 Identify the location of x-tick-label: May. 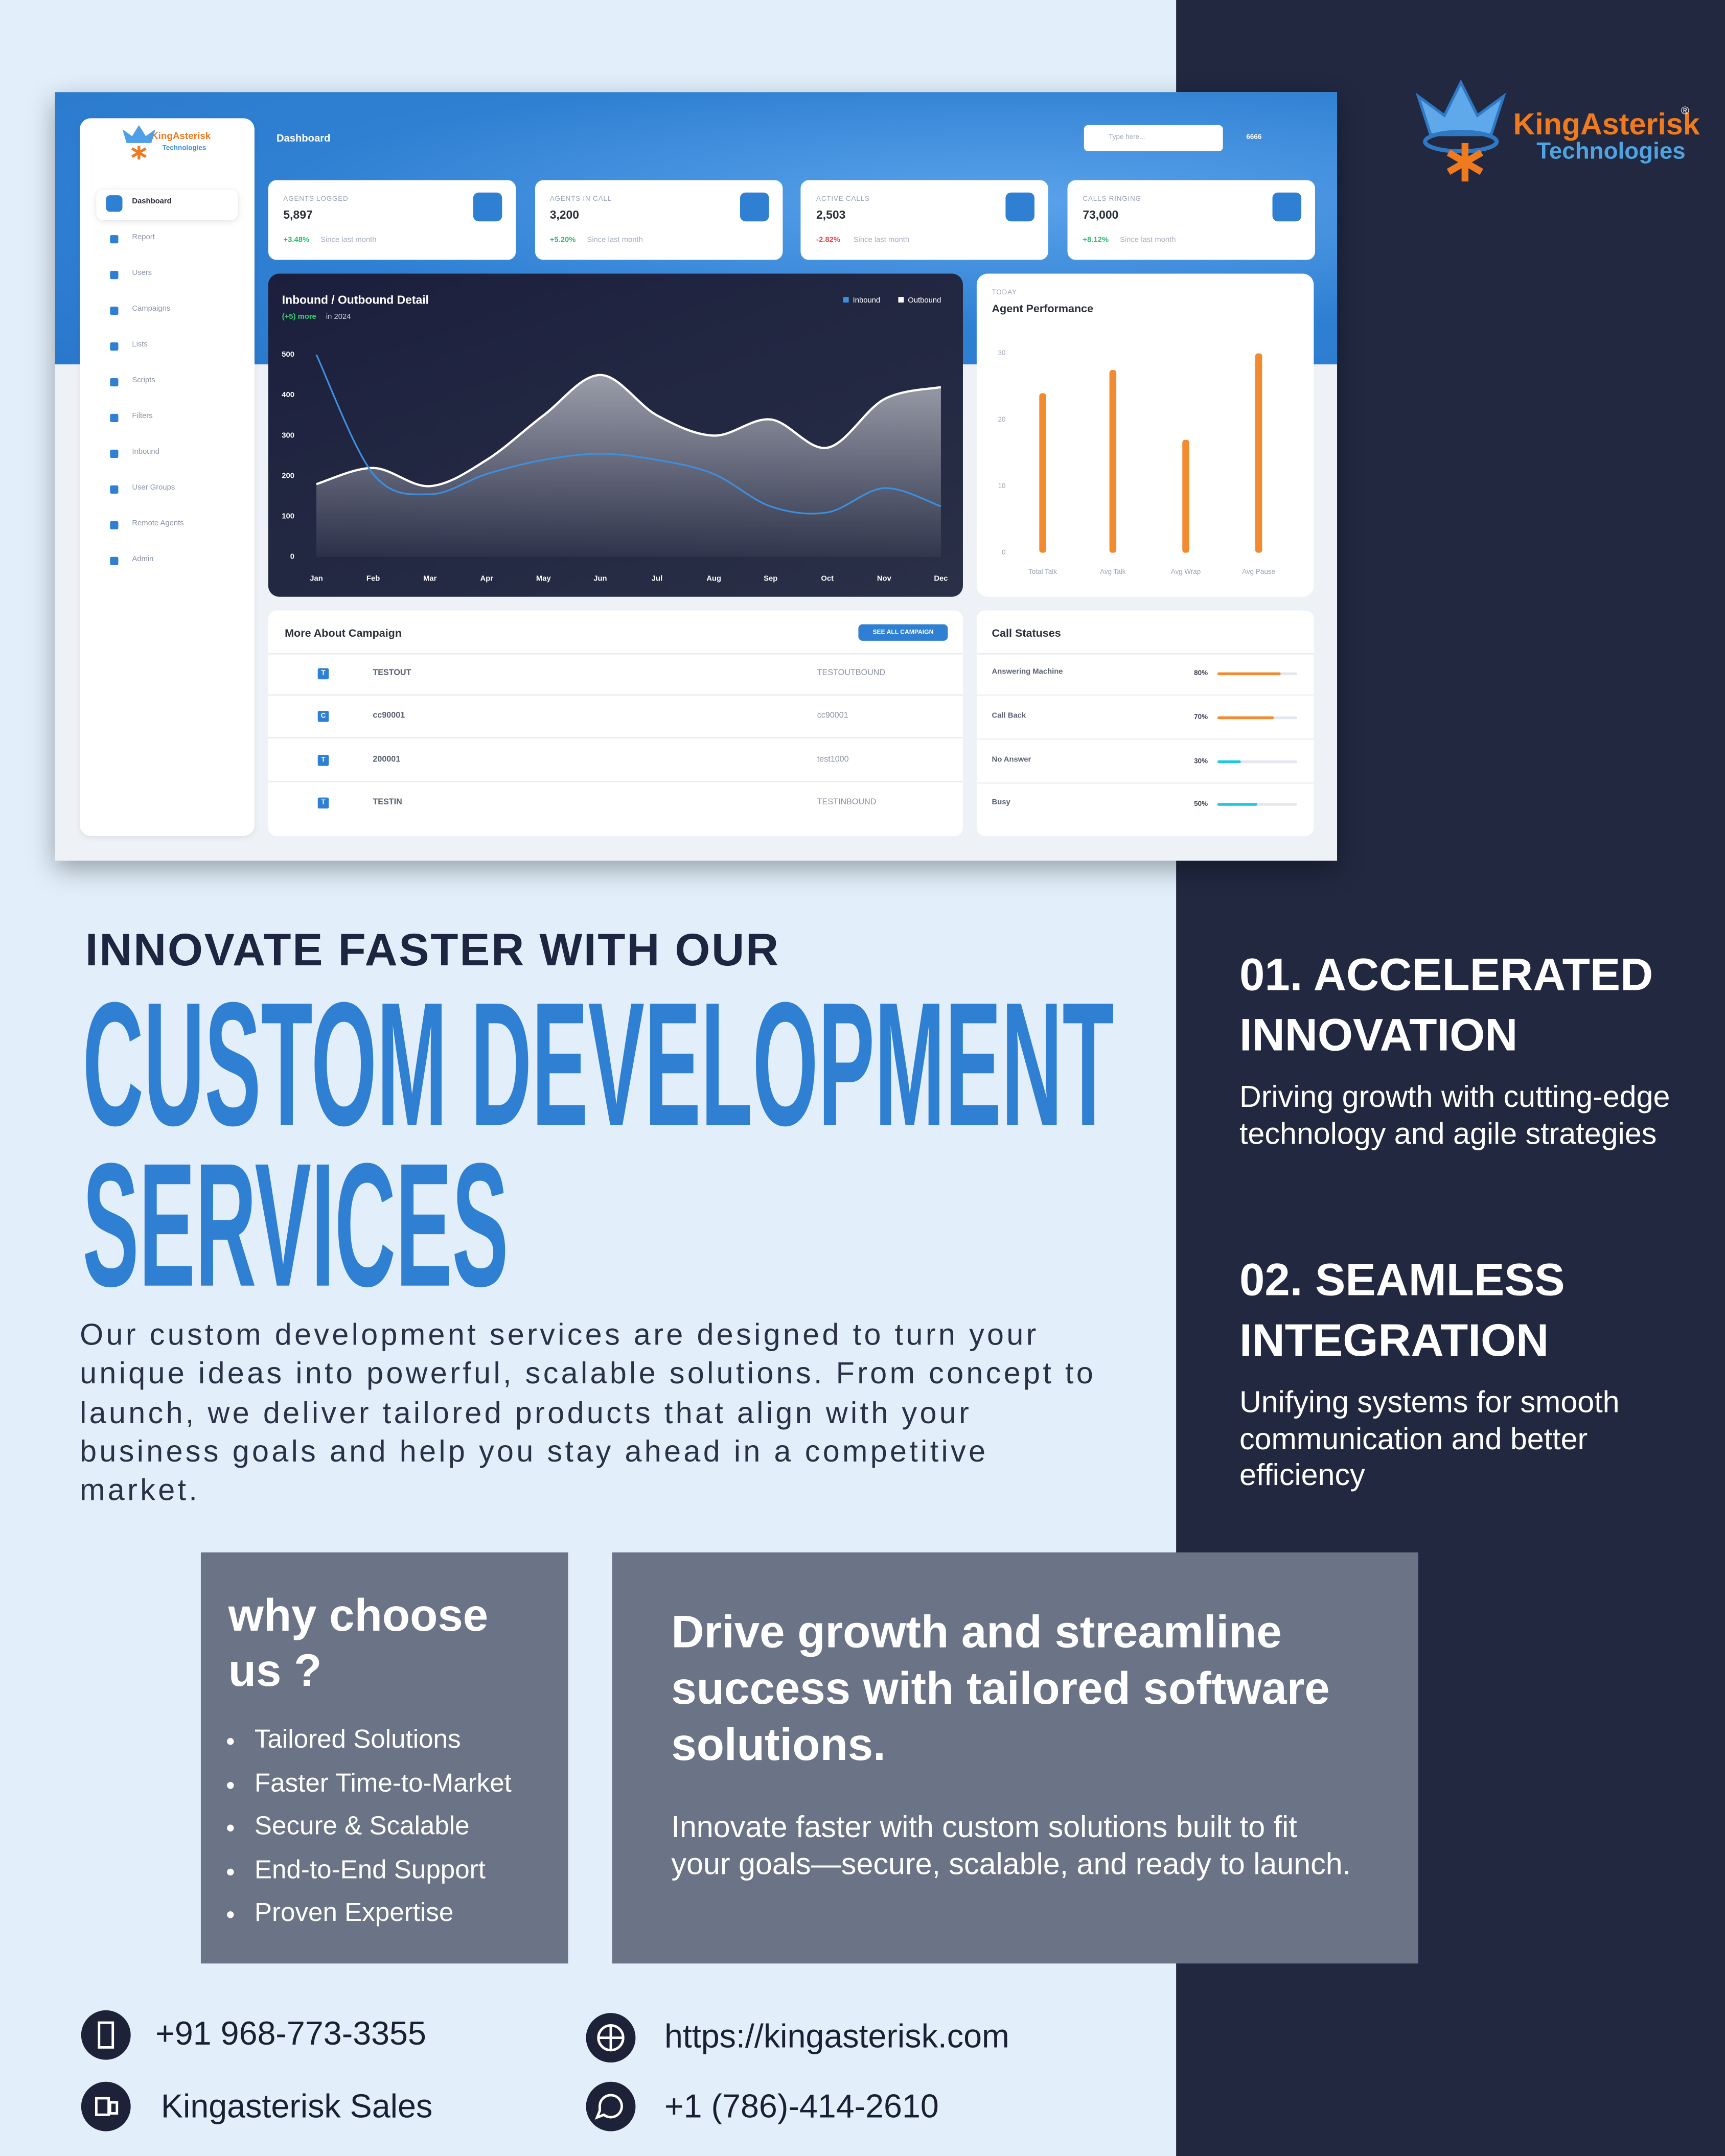
(543, 579).